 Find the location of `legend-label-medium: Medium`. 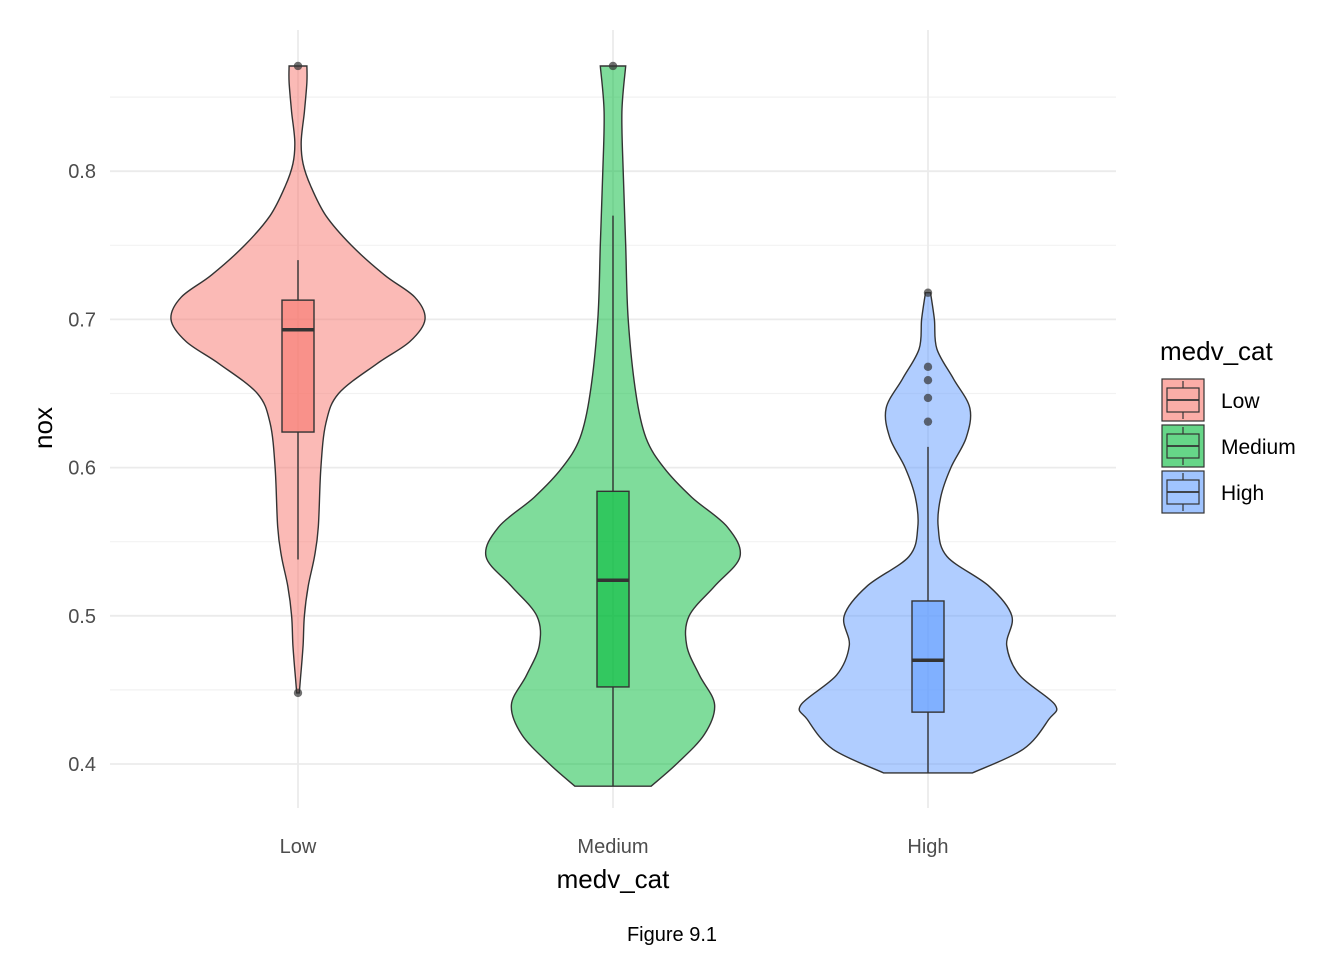

legend-label-medium: Medium is located at coordinates (1258, 447).